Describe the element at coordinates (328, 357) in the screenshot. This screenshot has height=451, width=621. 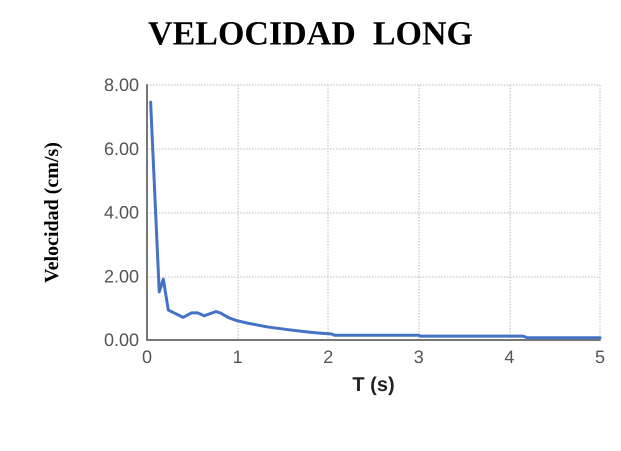
I see `x-tick-label: 2` at that location.